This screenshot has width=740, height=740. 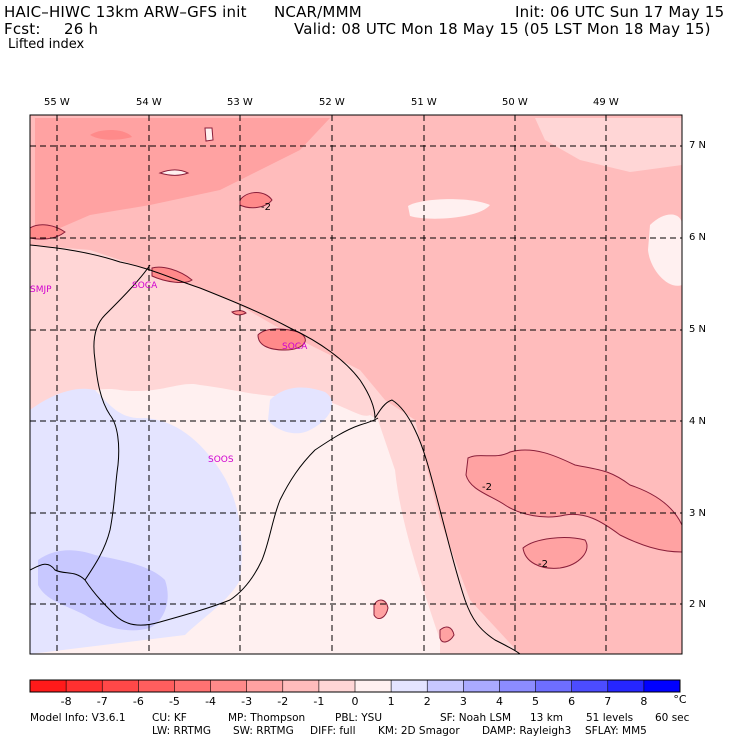 I want to click on station-smjp: SMJP, so click(x=41, y=290).